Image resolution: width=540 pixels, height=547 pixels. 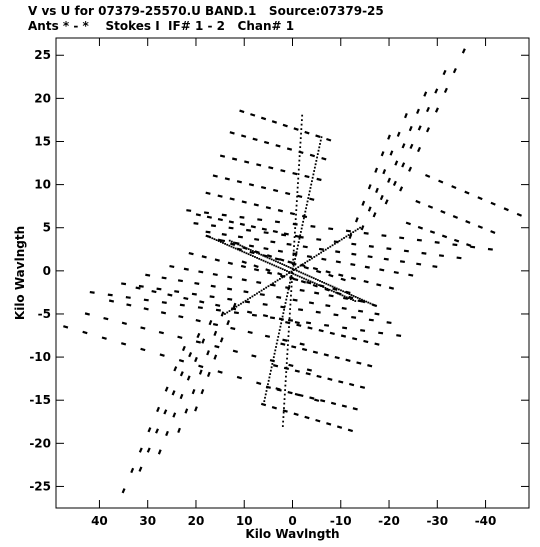 What do you see at coordinates (486, 521) in the screenshot?
I see `x-tick-label: -40` at bounding box center [486, 521].